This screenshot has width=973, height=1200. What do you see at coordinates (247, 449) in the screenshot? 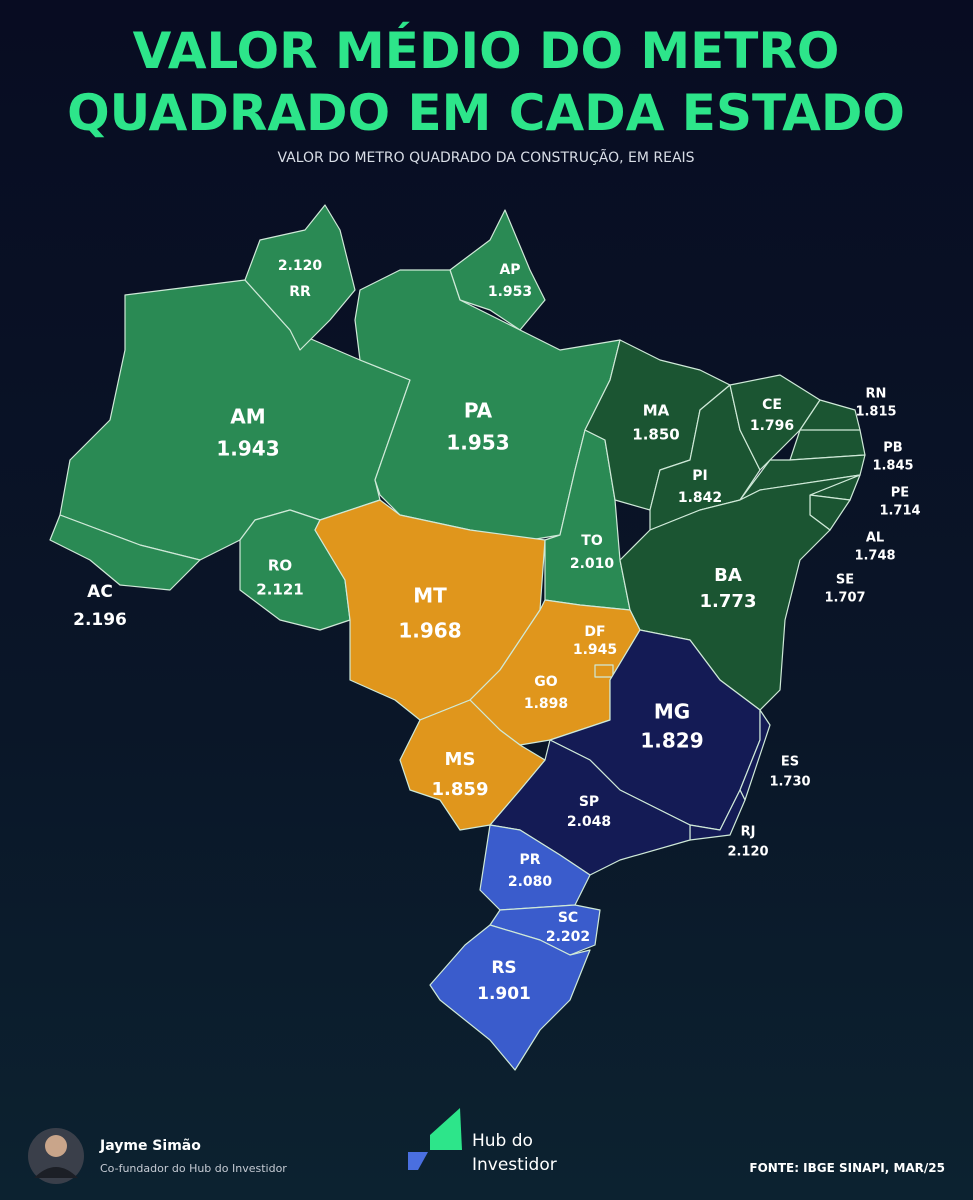
I see `state-value: 1.943` at bounding box center [247, 449].